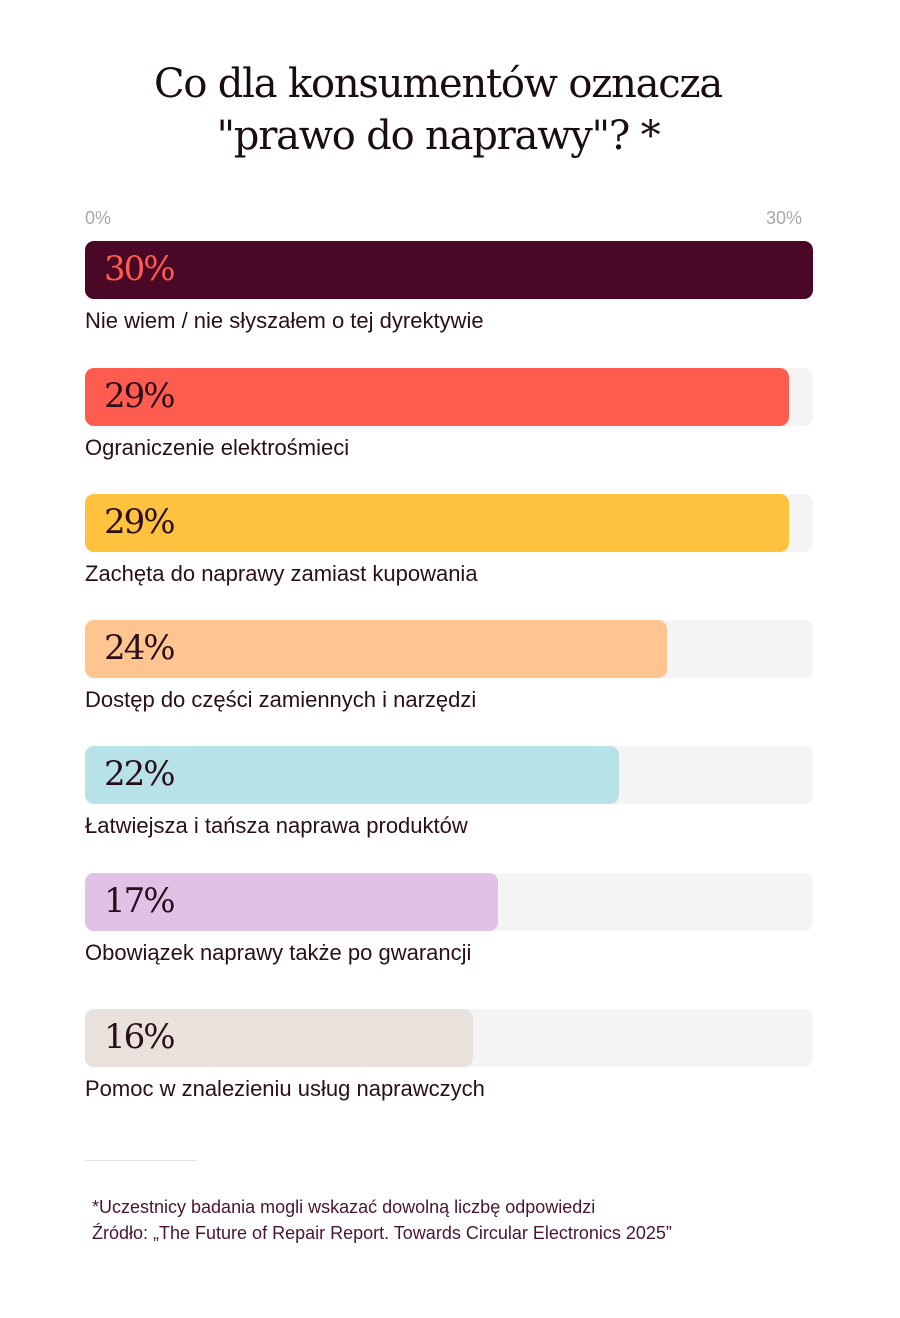 This screenshot has height=1318, width=900. I want to click on bar-value-label: 30%, so click(140, 269).